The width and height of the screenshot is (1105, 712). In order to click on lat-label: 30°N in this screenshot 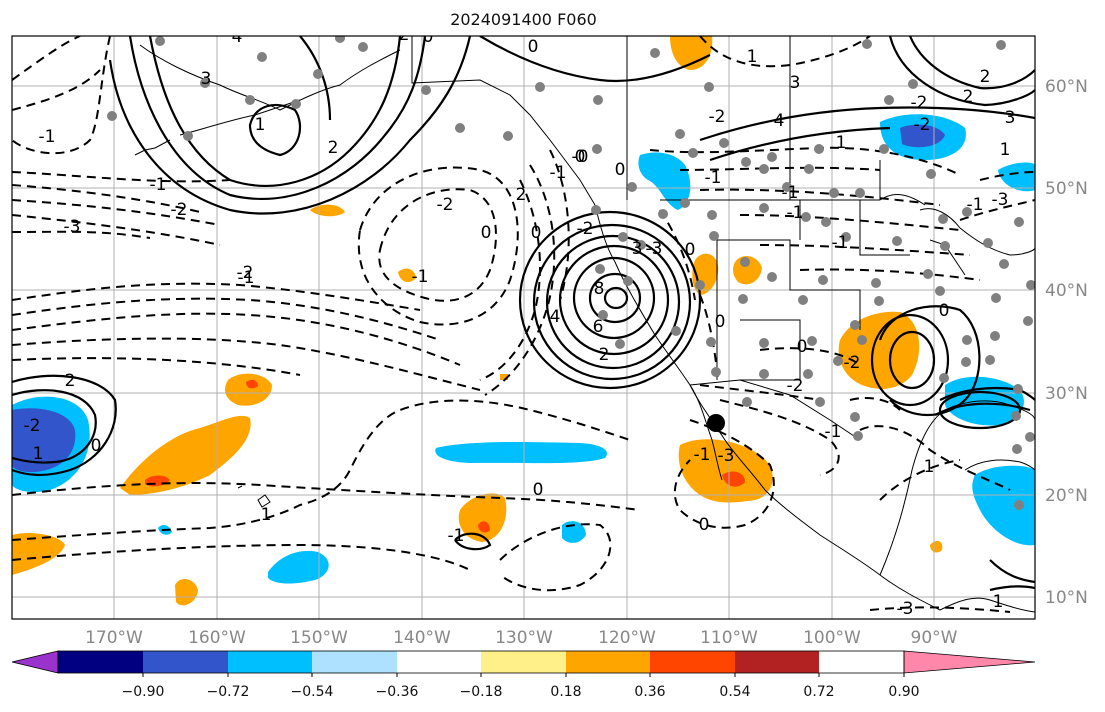, I will do `click(1066, 394)`.